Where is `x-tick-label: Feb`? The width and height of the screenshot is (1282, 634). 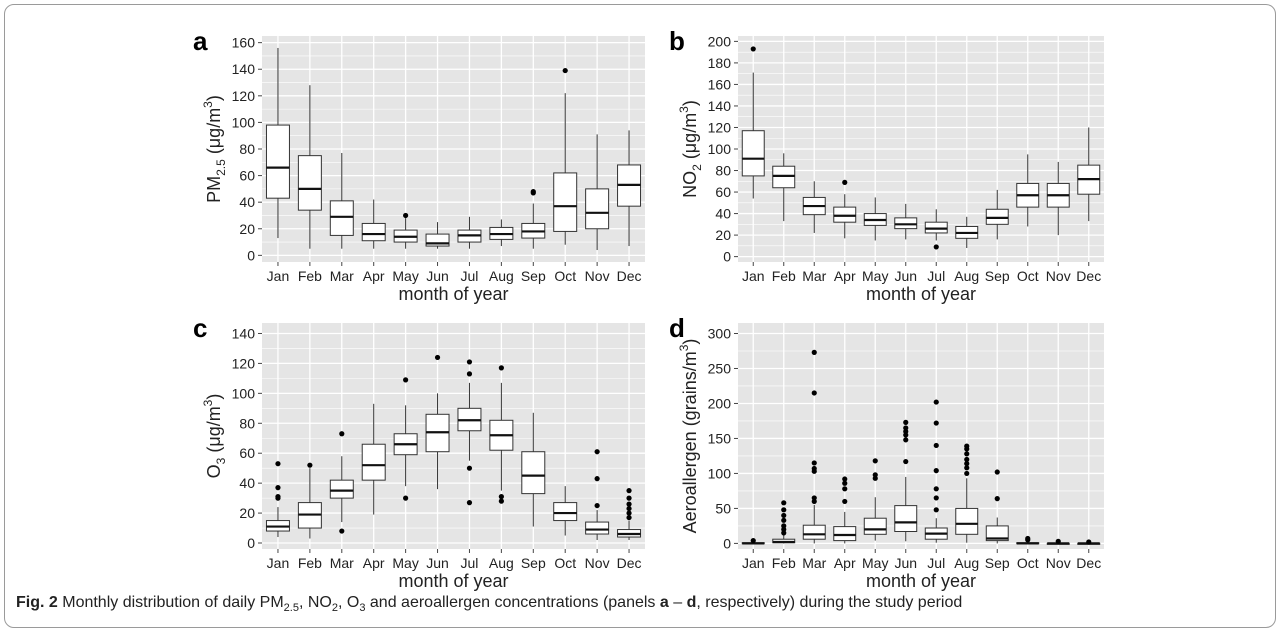 x-tick-label: Feb is located at coordinates (784, 276).